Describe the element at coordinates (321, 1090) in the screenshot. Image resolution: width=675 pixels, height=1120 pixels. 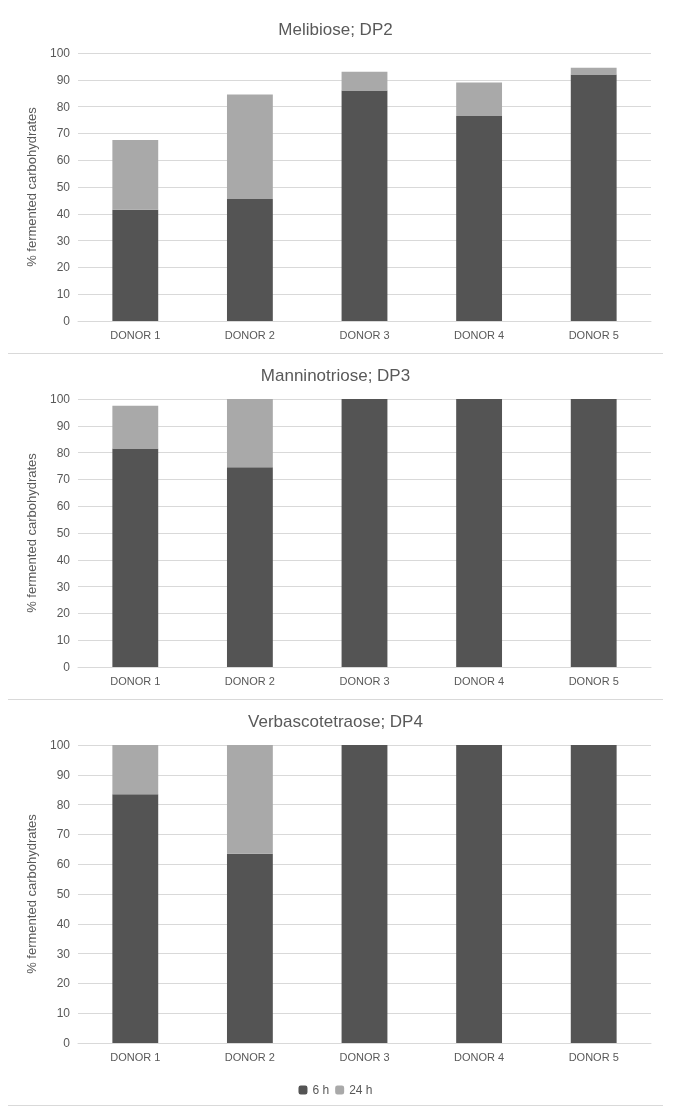
I see `legend-label: 6 h` at that location.